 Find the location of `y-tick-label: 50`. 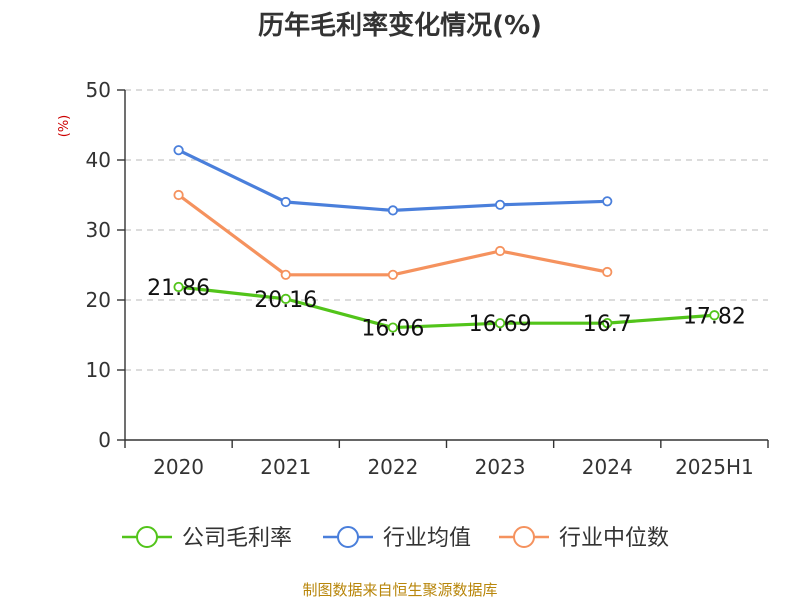

y-tick-label: 50 is located at coordinates (98, 90).